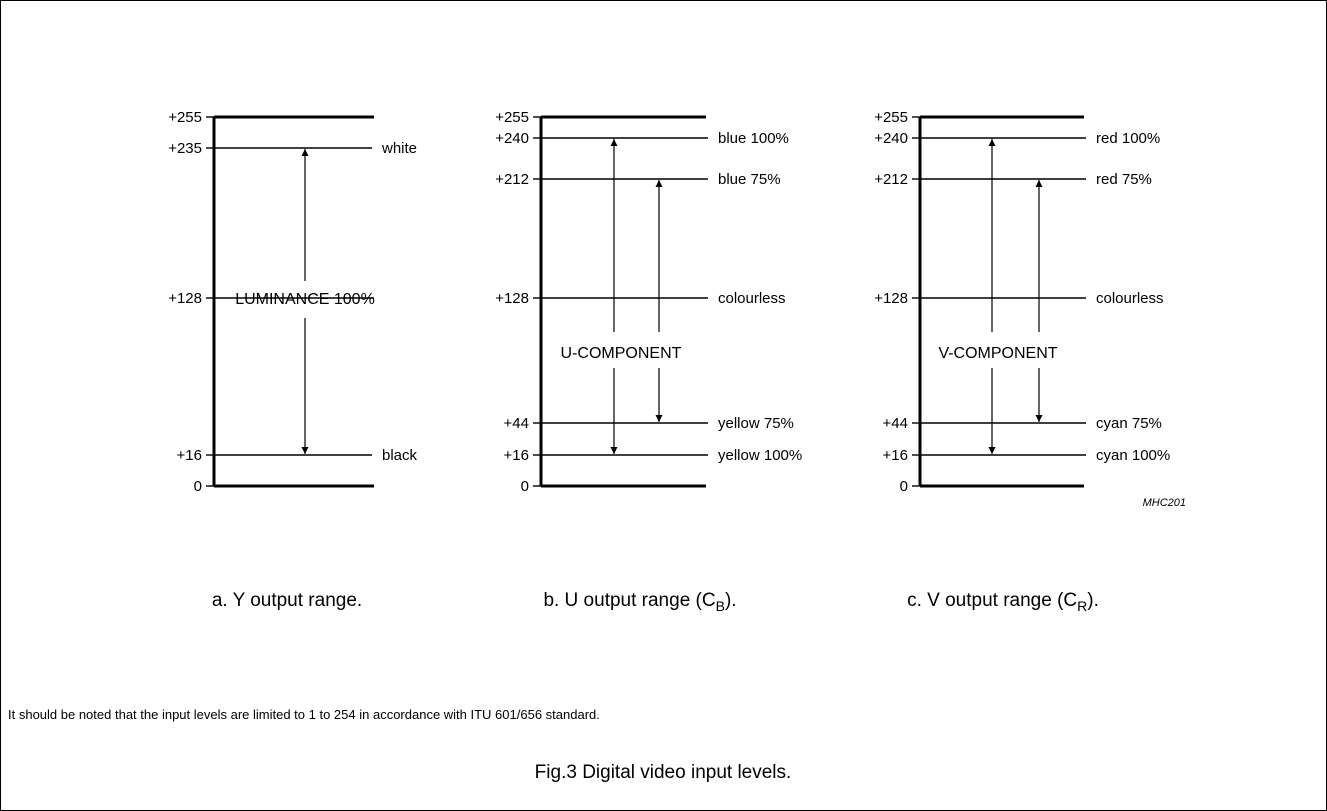  Describe the element at coordinates (1164, 503) in the screenshot. I see `figure-code: MHC201` at that location.